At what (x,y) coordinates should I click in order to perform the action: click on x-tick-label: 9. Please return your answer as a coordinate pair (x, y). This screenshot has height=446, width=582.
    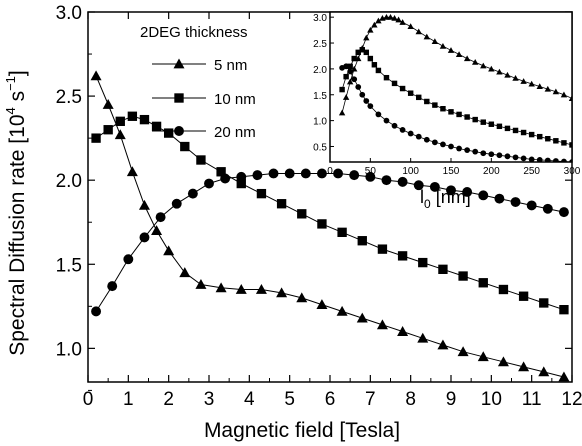
    Looking at the image, I should click on (451, 399).